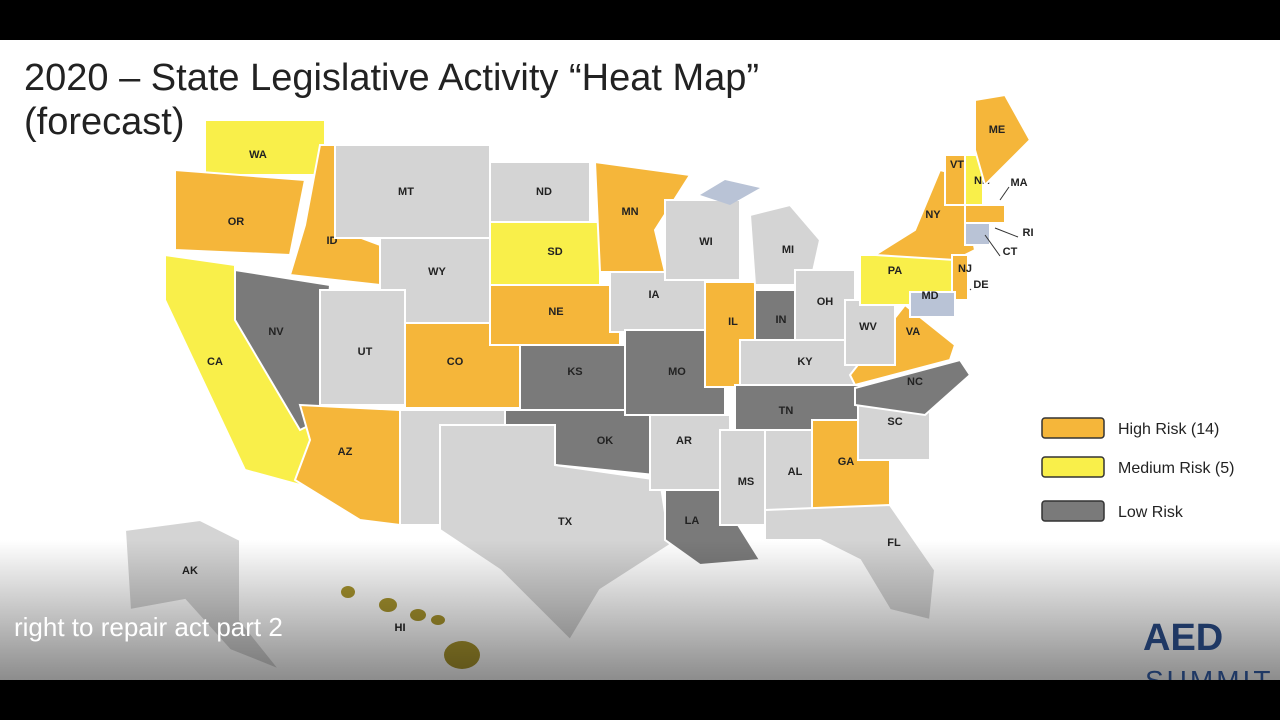 The image size is (1280, 720). Describe the element at coordinates (868, 327) in the screenshot. I see `state-label: WV` at that location.